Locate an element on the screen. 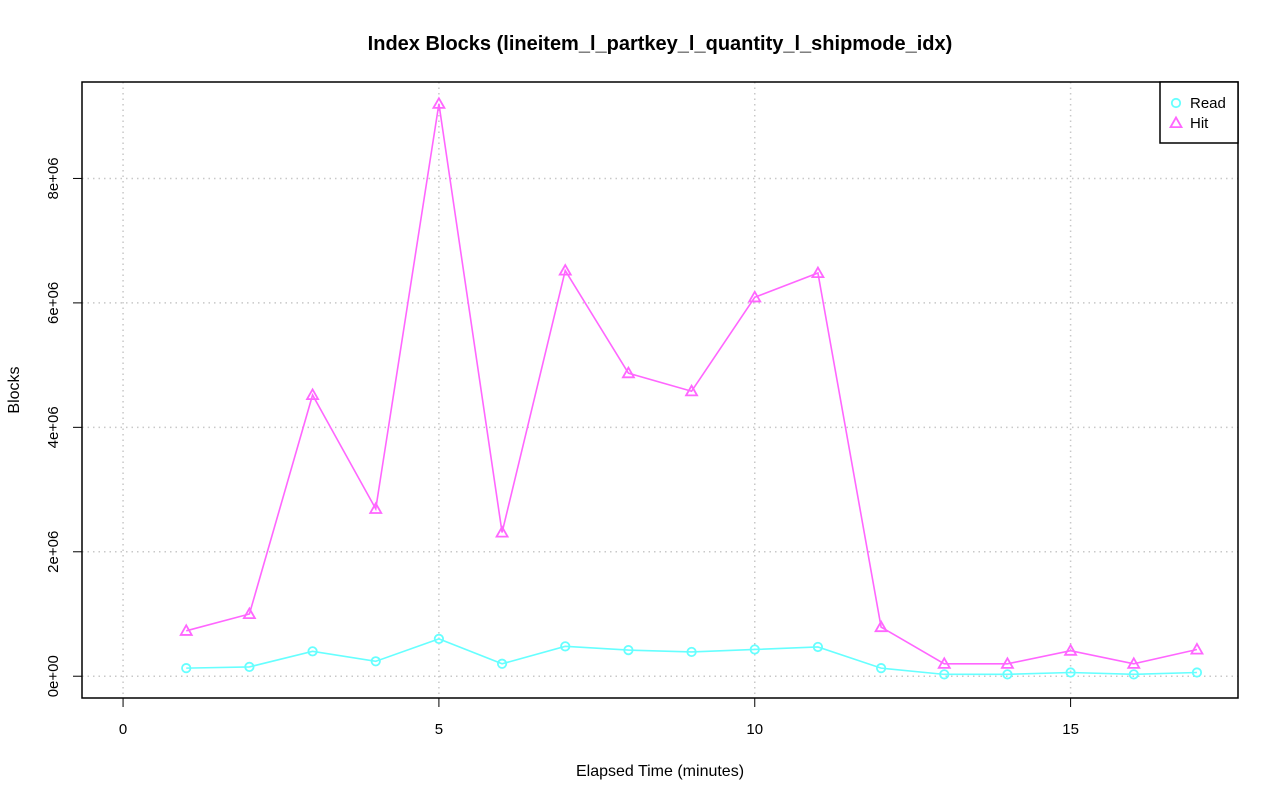 Image resolution: width=1280 pixels, height=801 pixels. x-tick-label: 15 is located at coordinates (1070, 729).